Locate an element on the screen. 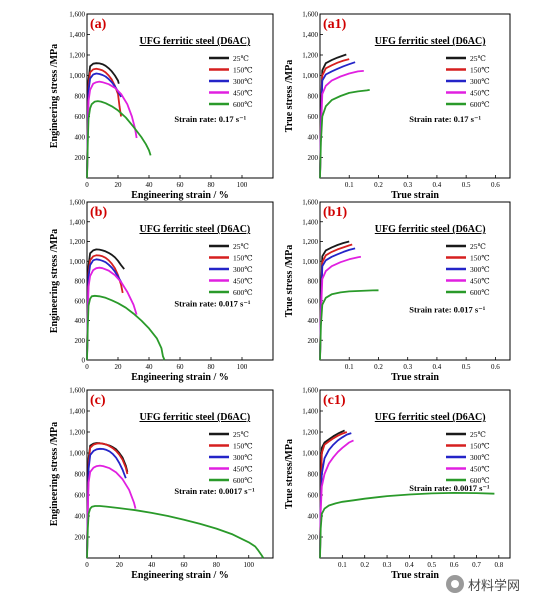 This screenshot has width=554, height=599. x-tick-label: 60 is located at coordinates (181, 185).